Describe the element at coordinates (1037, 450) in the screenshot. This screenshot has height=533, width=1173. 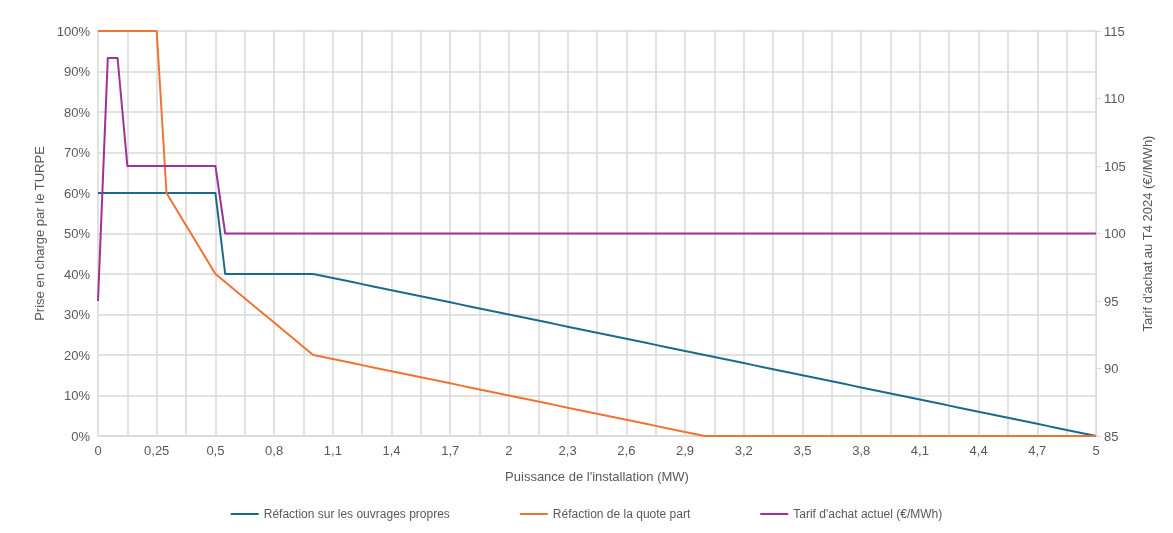
I see `x-tick-label: 4,7` at that location.